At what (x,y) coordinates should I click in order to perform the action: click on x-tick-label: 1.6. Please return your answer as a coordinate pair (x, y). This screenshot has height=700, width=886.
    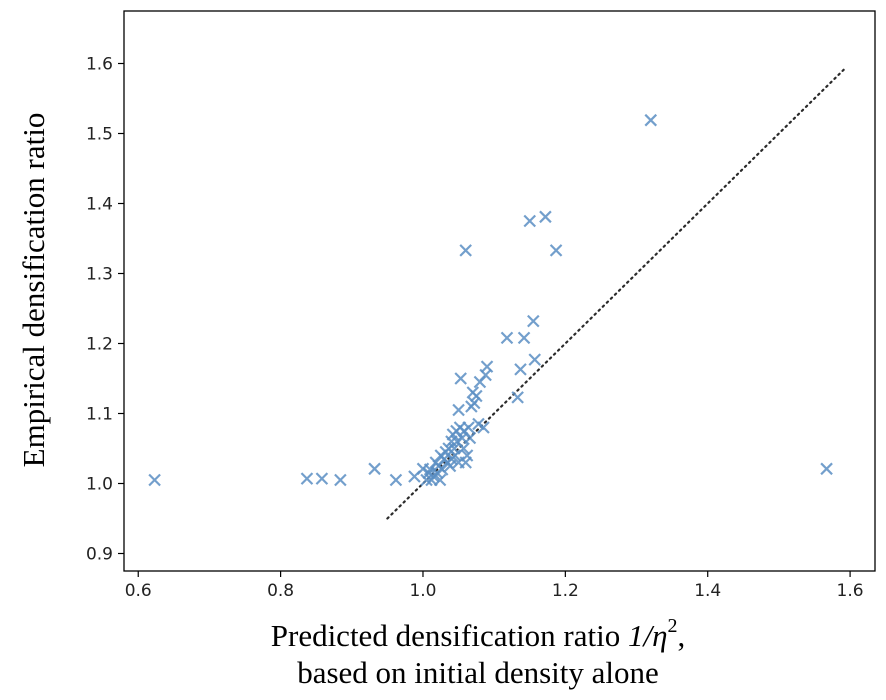
    Looking at the image, I should click on (850, 591).